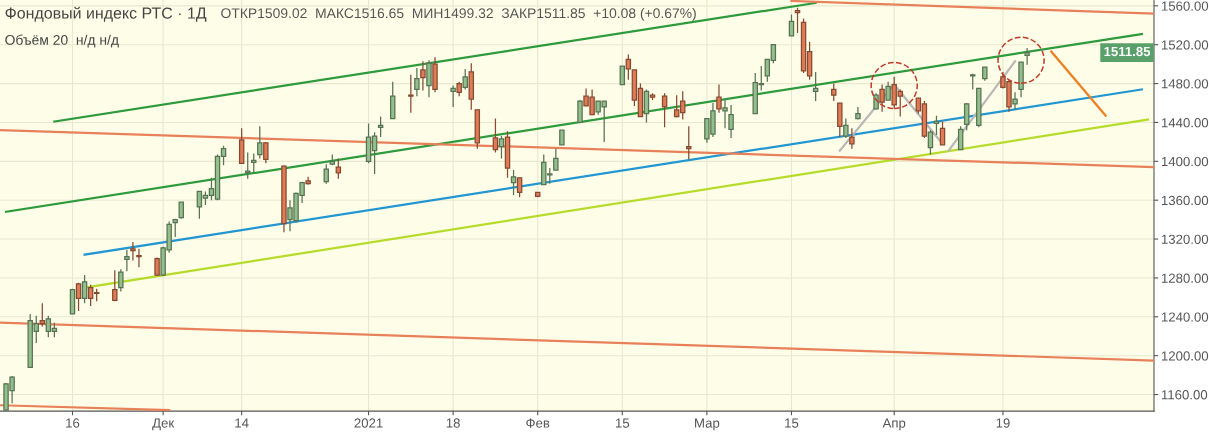 This screenshot has width=1209, height=435. Describe the element at coordinates (538, 423) in the screenshot. I see `x-tick-label: Фев` at that location.